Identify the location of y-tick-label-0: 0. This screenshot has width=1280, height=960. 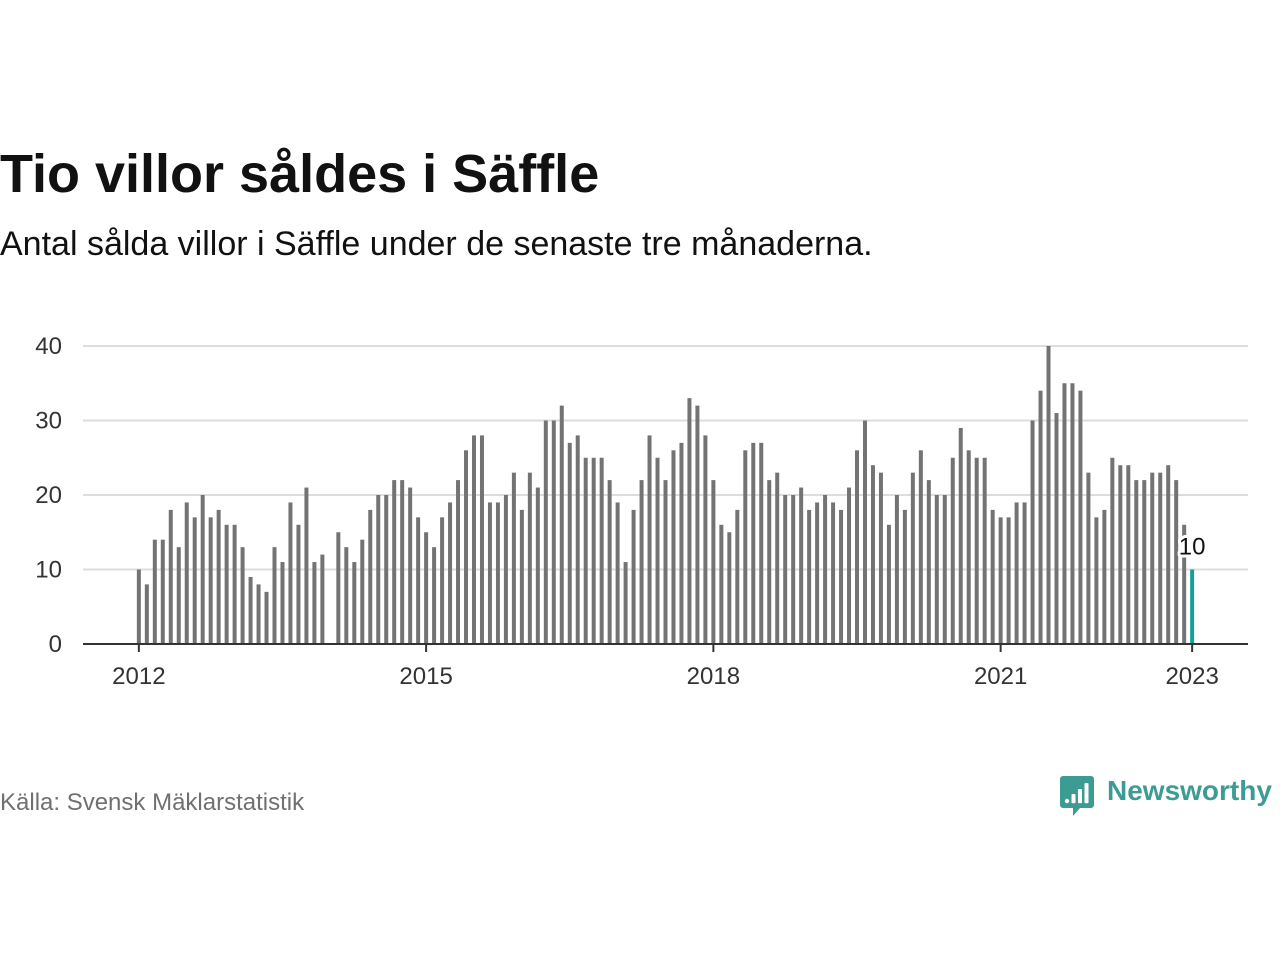
(55, 644).